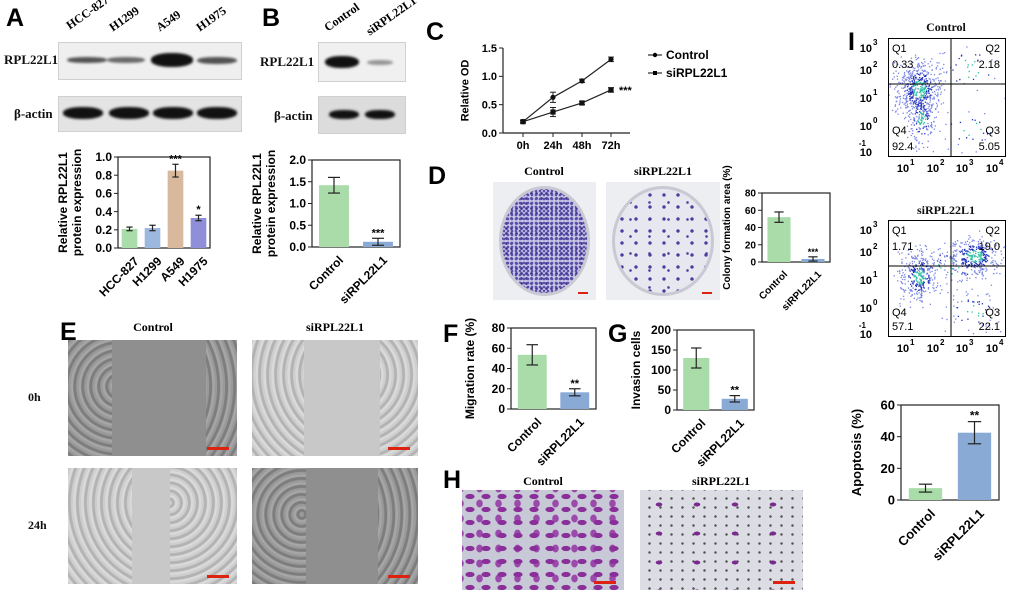  Describe the element at coordinates (773, 285) in the screenshot. I see `x-tick-label: Control` at that location.